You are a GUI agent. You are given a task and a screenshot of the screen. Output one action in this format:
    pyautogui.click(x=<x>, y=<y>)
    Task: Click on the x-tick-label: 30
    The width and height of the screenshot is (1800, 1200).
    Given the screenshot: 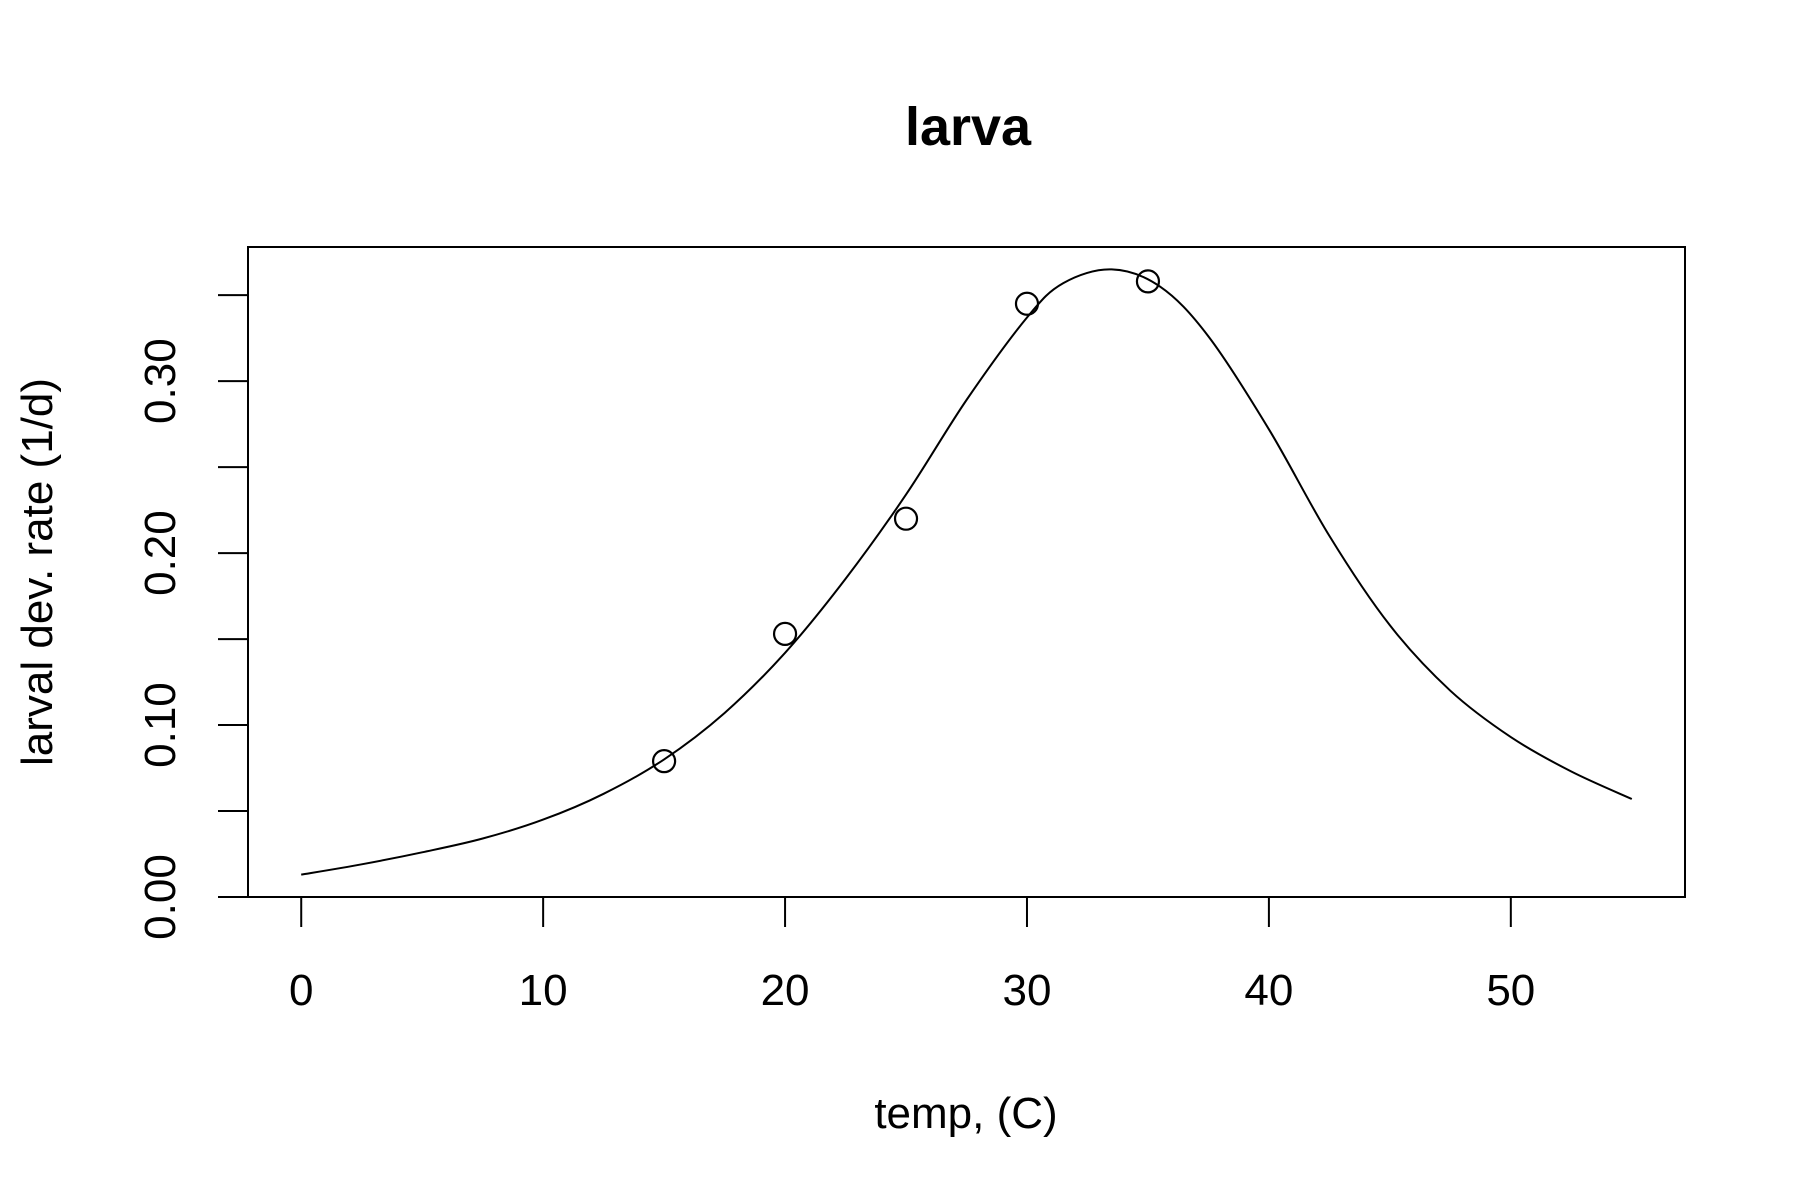 What is the action you would take?
    pyautogui.click(x=1027, y=990)
    